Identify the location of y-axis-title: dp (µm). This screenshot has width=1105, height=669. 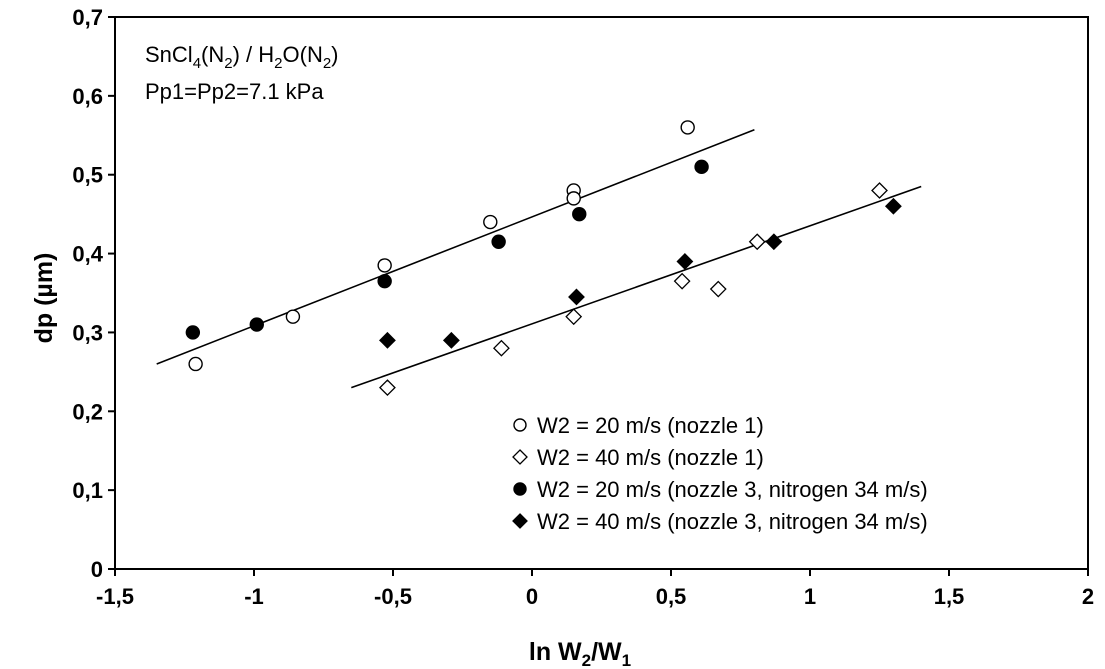
(44, 298).